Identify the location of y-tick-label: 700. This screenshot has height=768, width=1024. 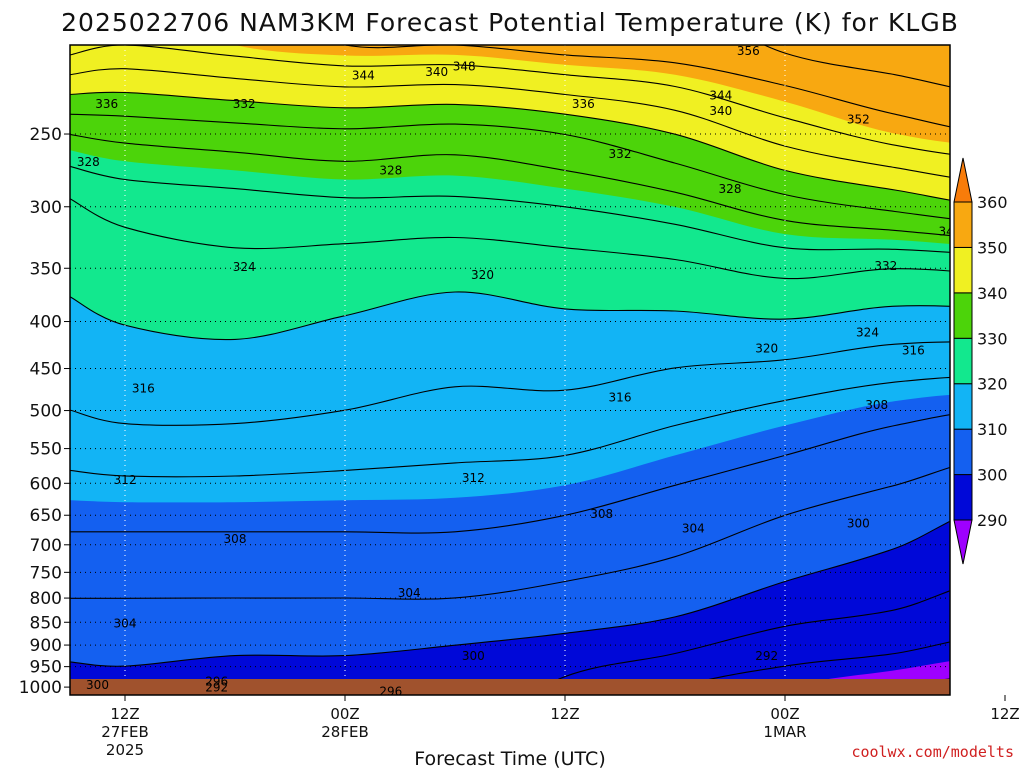
(46, 546).